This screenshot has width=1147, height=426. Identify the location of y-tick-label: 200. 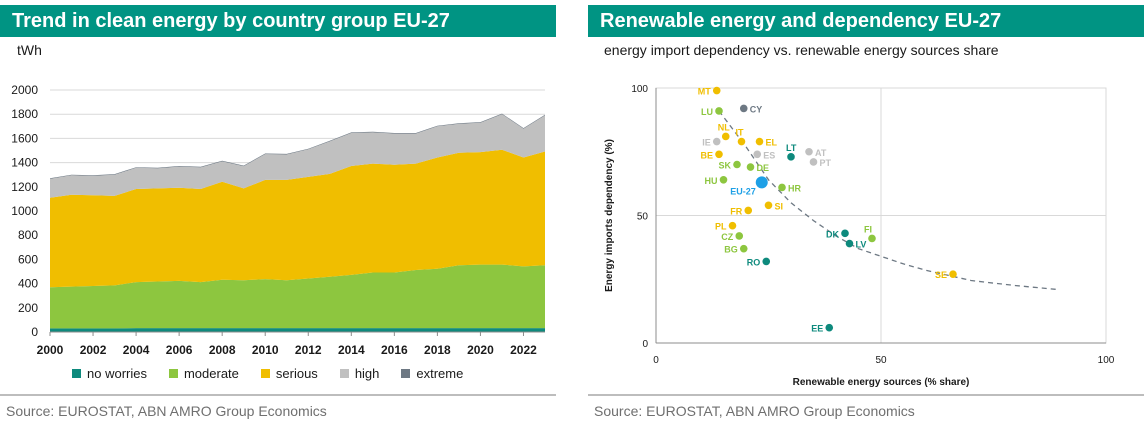
(28, 308).